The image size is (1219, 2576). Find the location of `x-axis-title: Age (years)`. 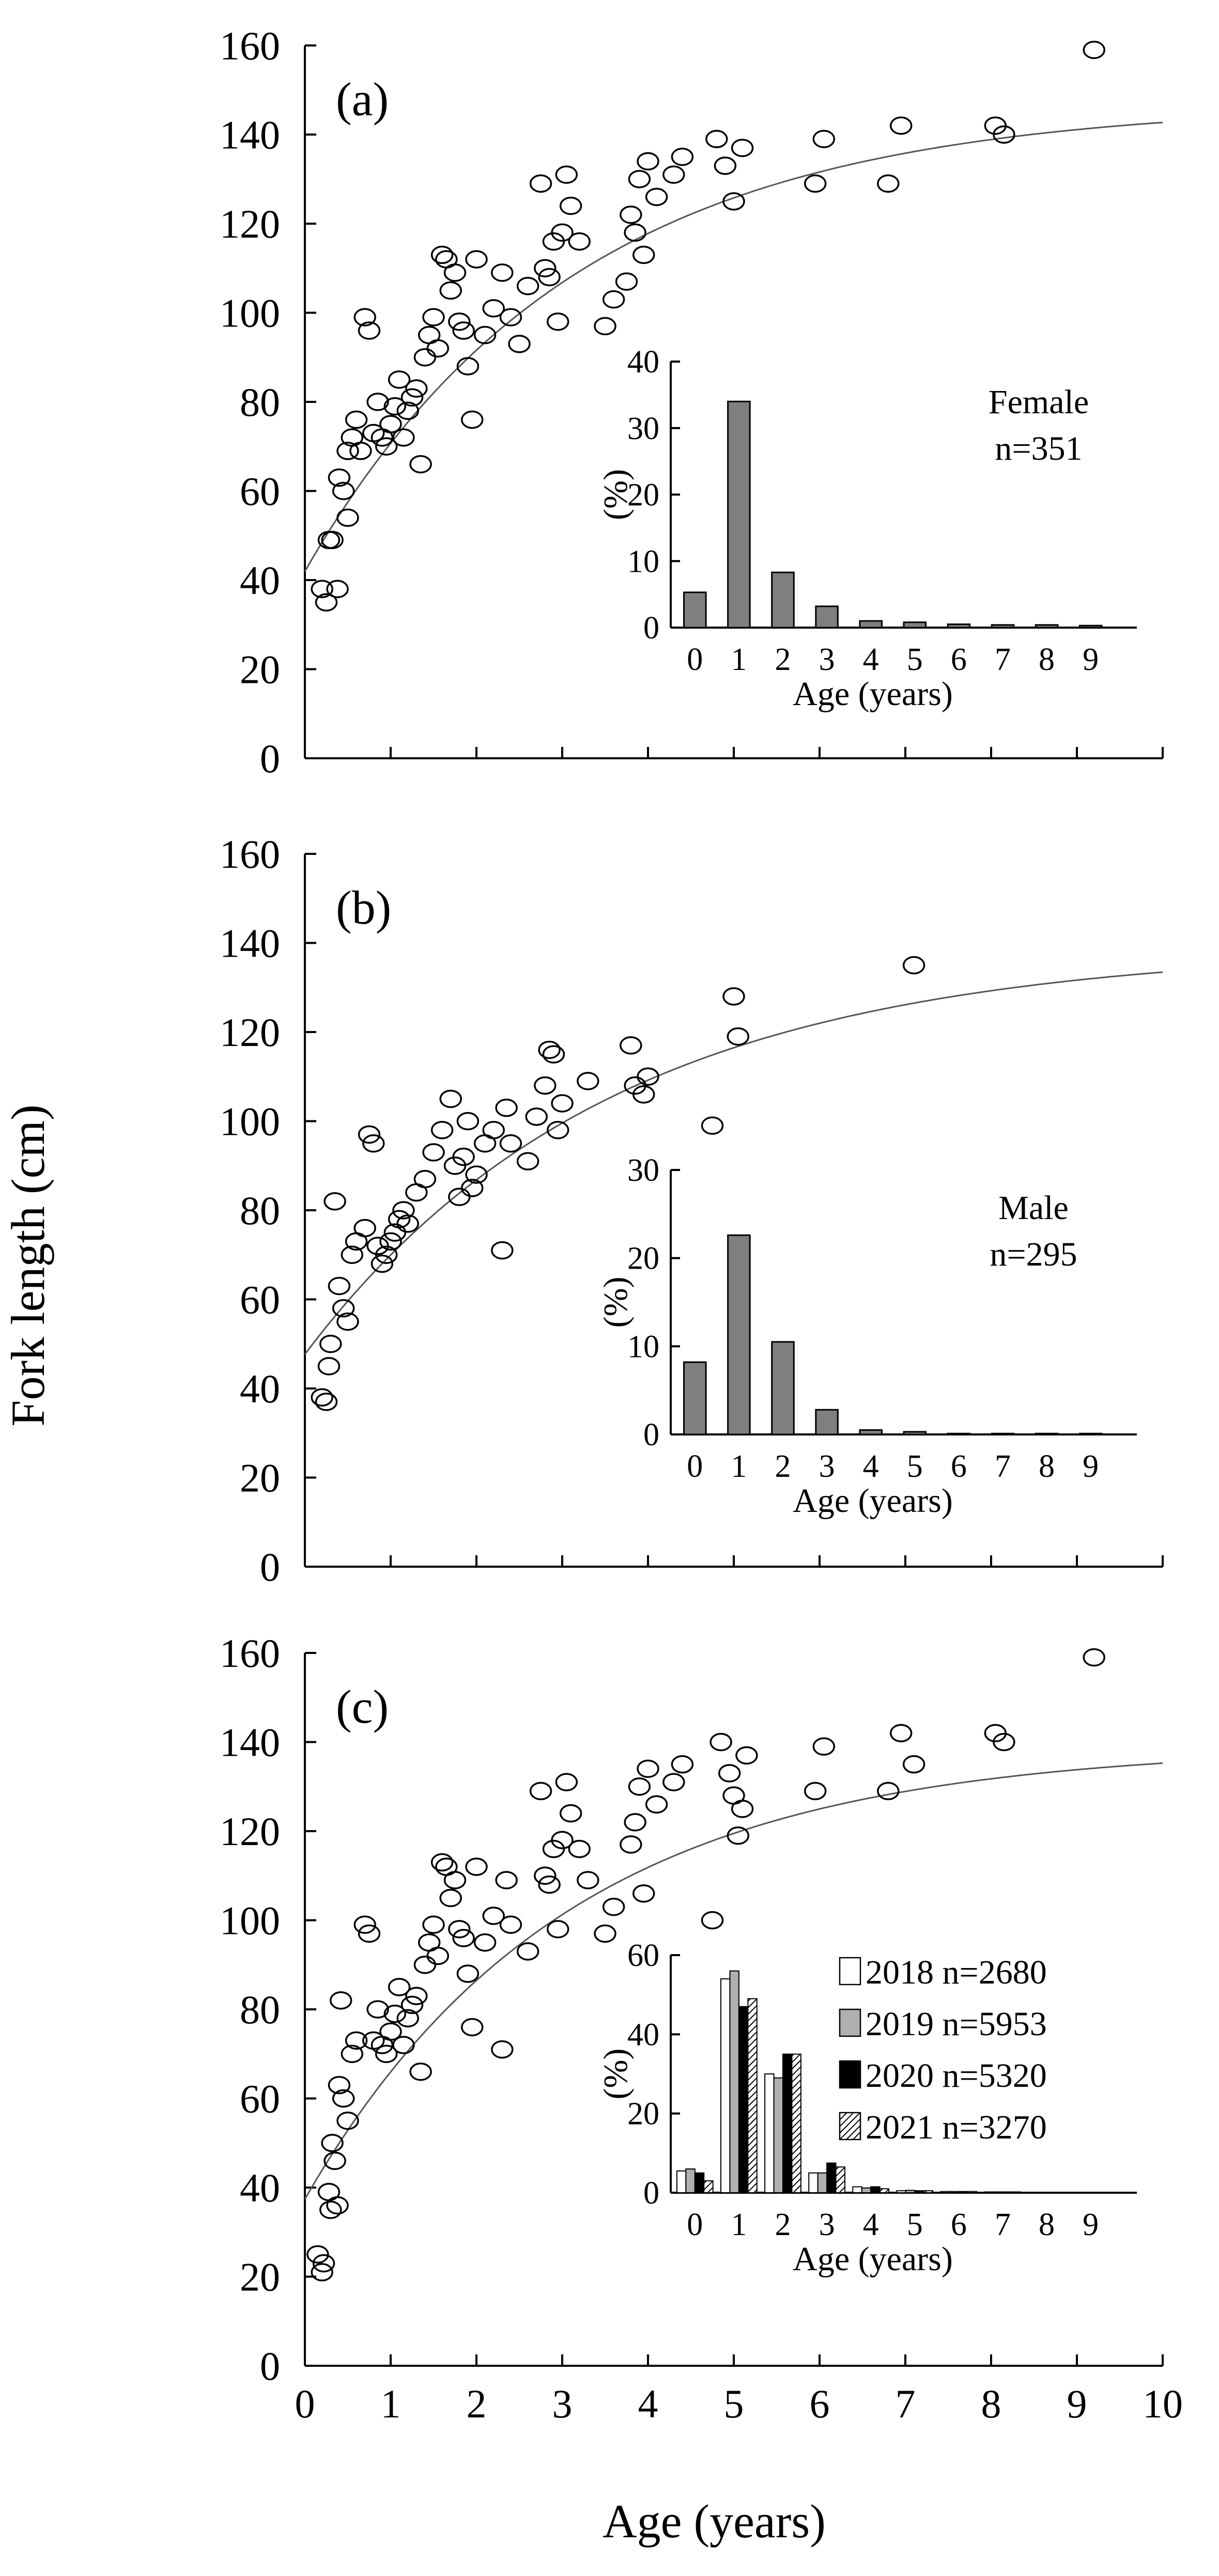

x-axis-title: Age (years) is located at coordinates (714, 2522).